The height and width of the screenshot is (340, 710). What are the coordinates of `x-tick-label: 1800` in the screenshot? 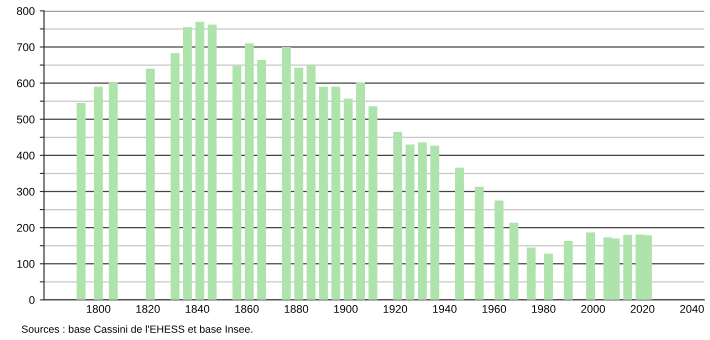 It's located at (98, 309).